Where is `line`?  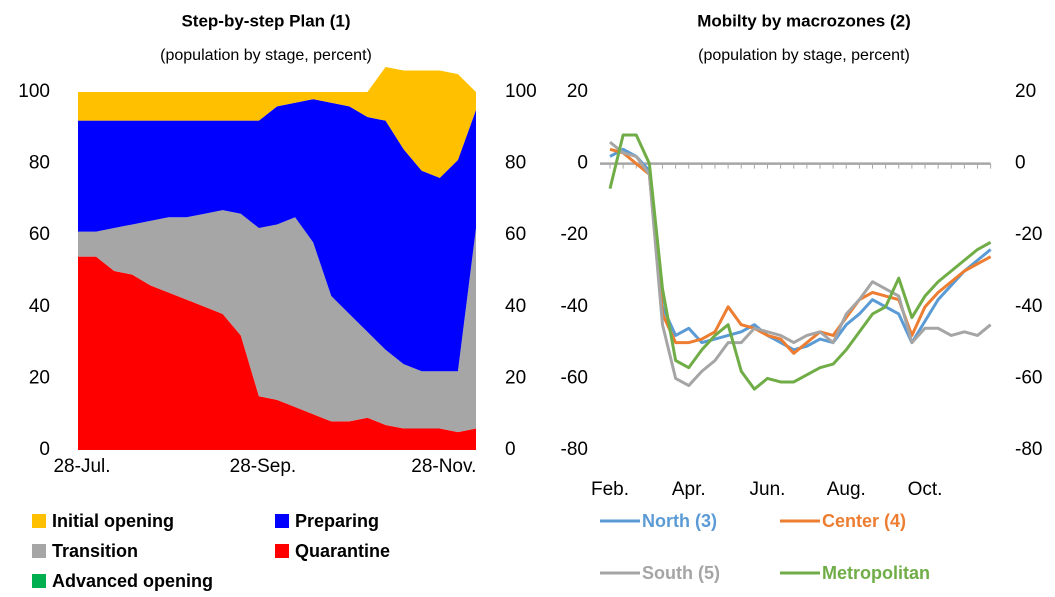 line is located at coordinates (800, 251).